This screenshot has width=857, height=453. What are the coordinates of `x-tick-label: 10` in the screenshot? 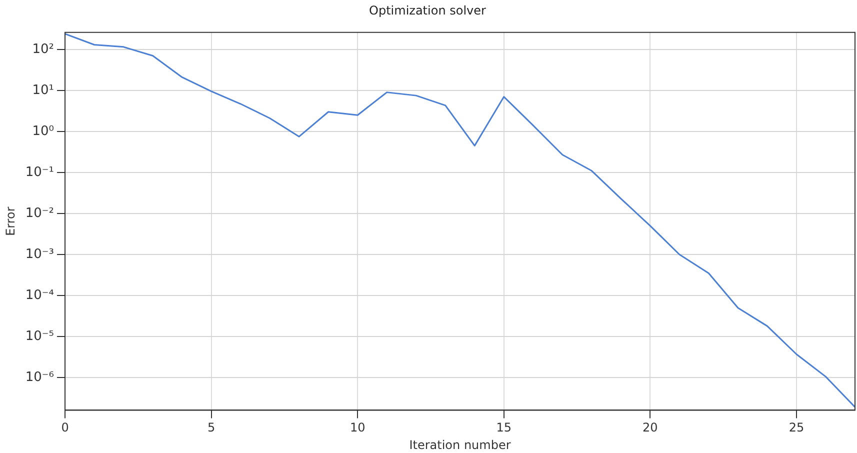 It's located at (358, 427).